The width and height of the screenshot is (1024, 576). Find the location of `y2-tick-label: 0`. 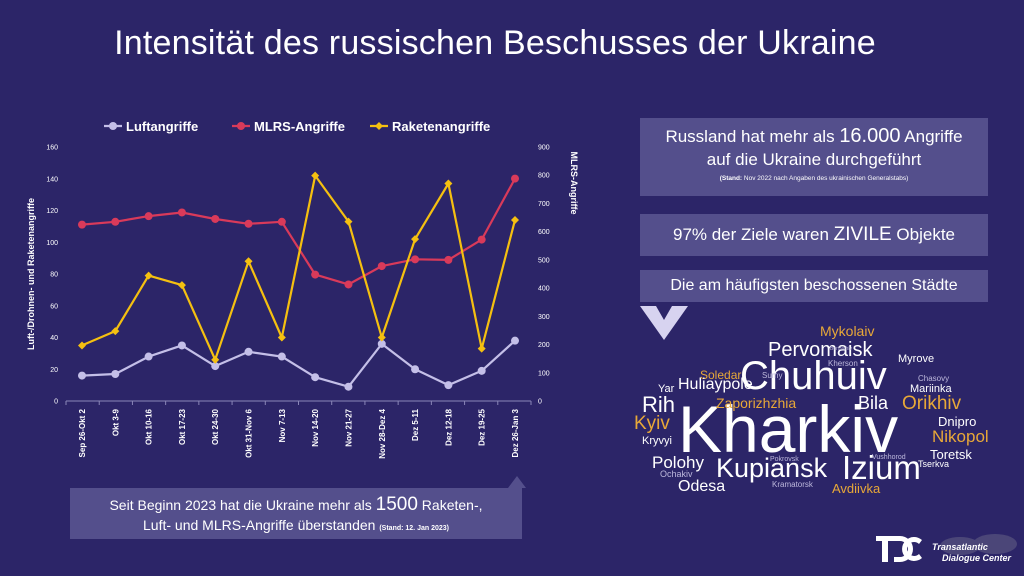

y2-tick-label: 0 is located at coordinates (540, 402).